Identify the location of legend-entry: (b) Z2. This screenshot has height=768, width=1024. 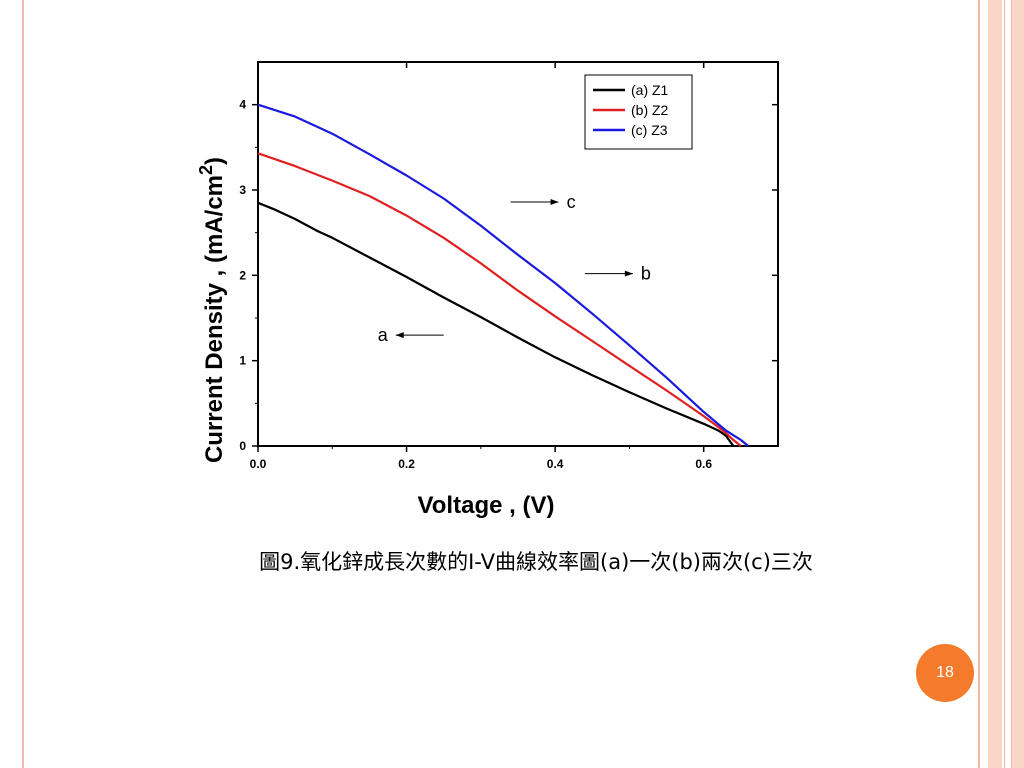
(650, 110).